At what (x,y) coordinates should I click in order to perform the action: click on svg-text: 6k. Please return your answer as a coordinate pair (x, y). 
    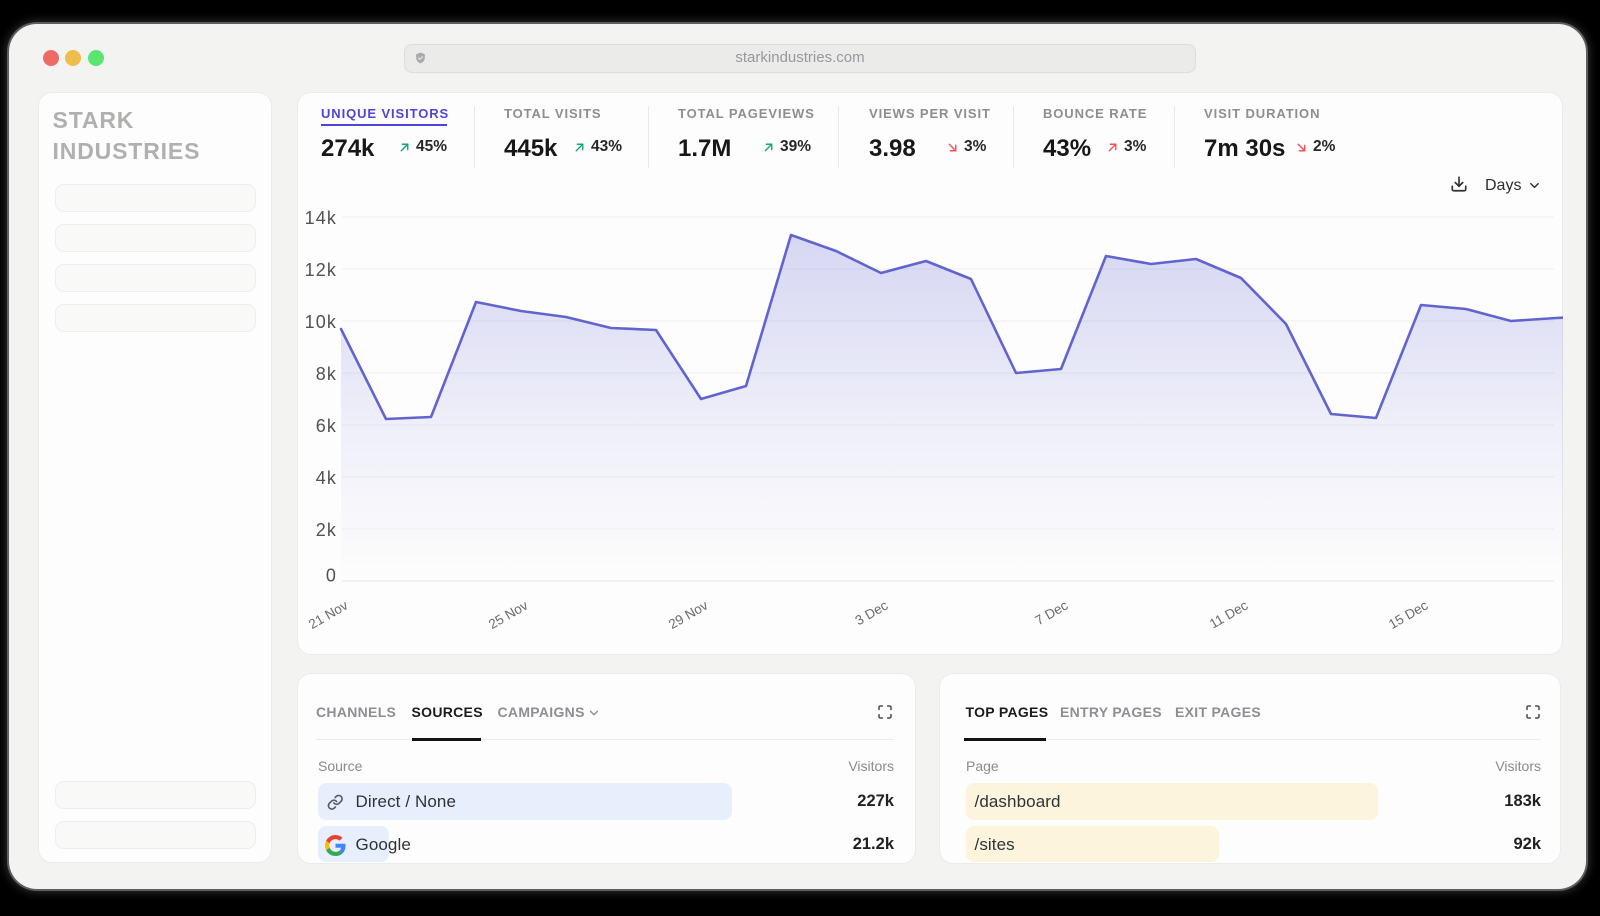
    Looking at the image, I should click on (326, 426).